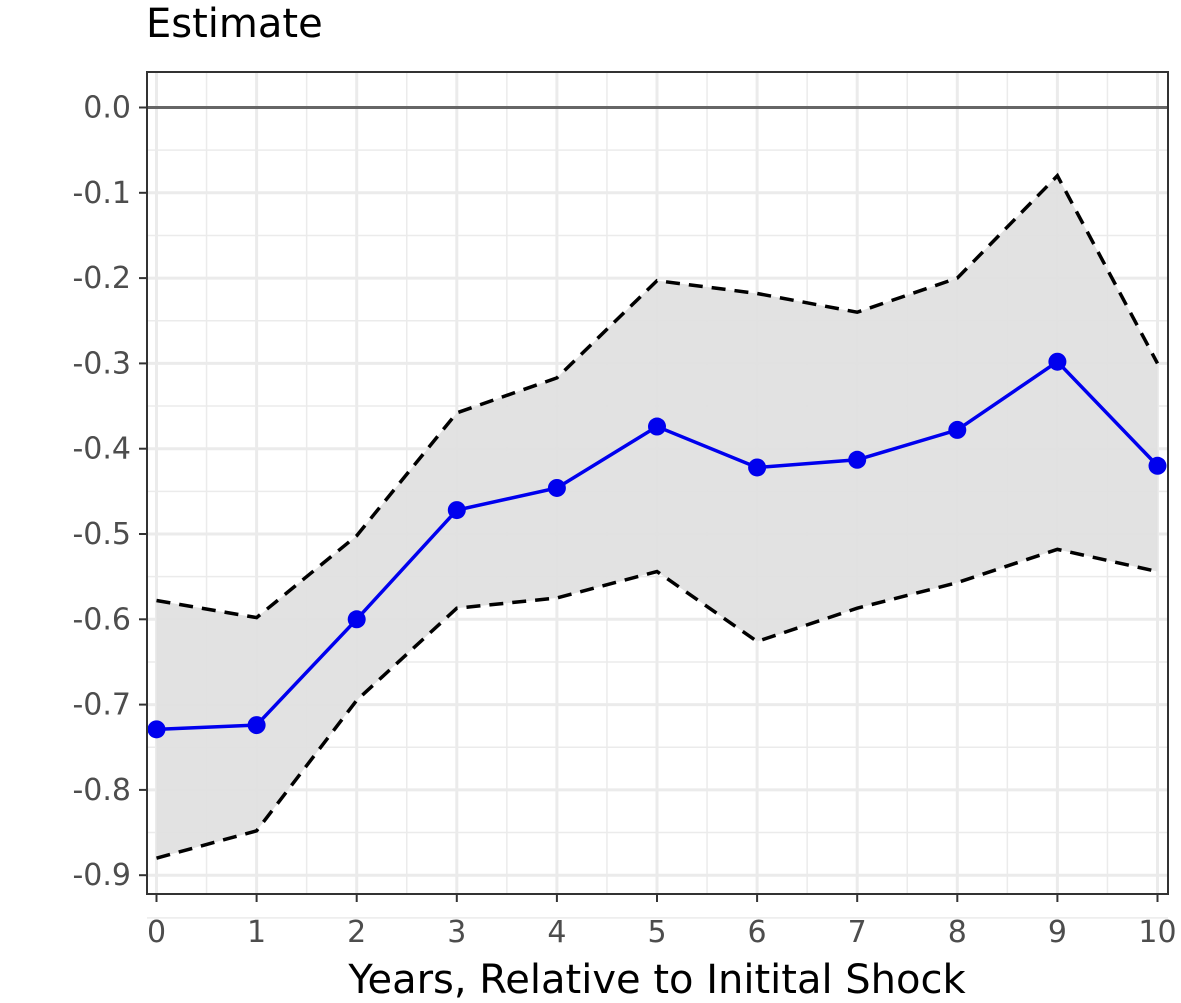 The width and height of the screenshot is (1181, 1003). What do you see at coordinates (101, 193) in the screenshot?
I see `y-tick-label: -0.1` at bounding box center [101, 193].